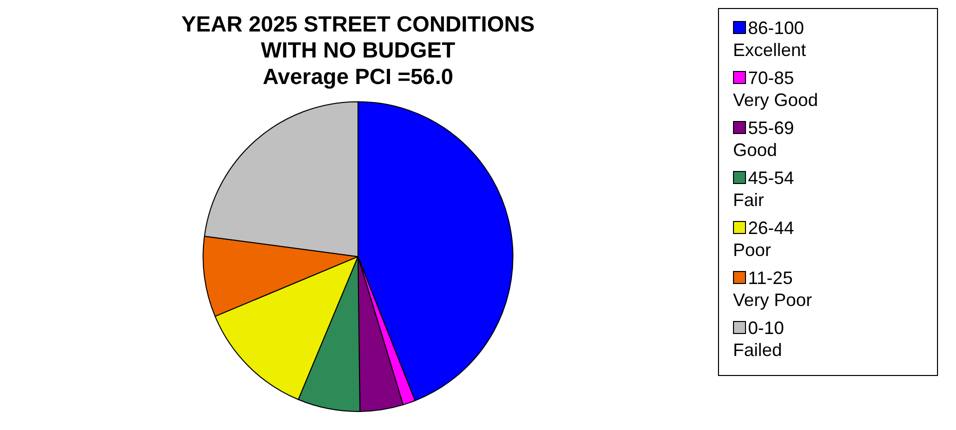 This screenshot has height=430, width=956. What do you see at coordinates (358, 77) in the screenshot?
I see `text: Average PCI =56.0` at bounding box center [358, 77].